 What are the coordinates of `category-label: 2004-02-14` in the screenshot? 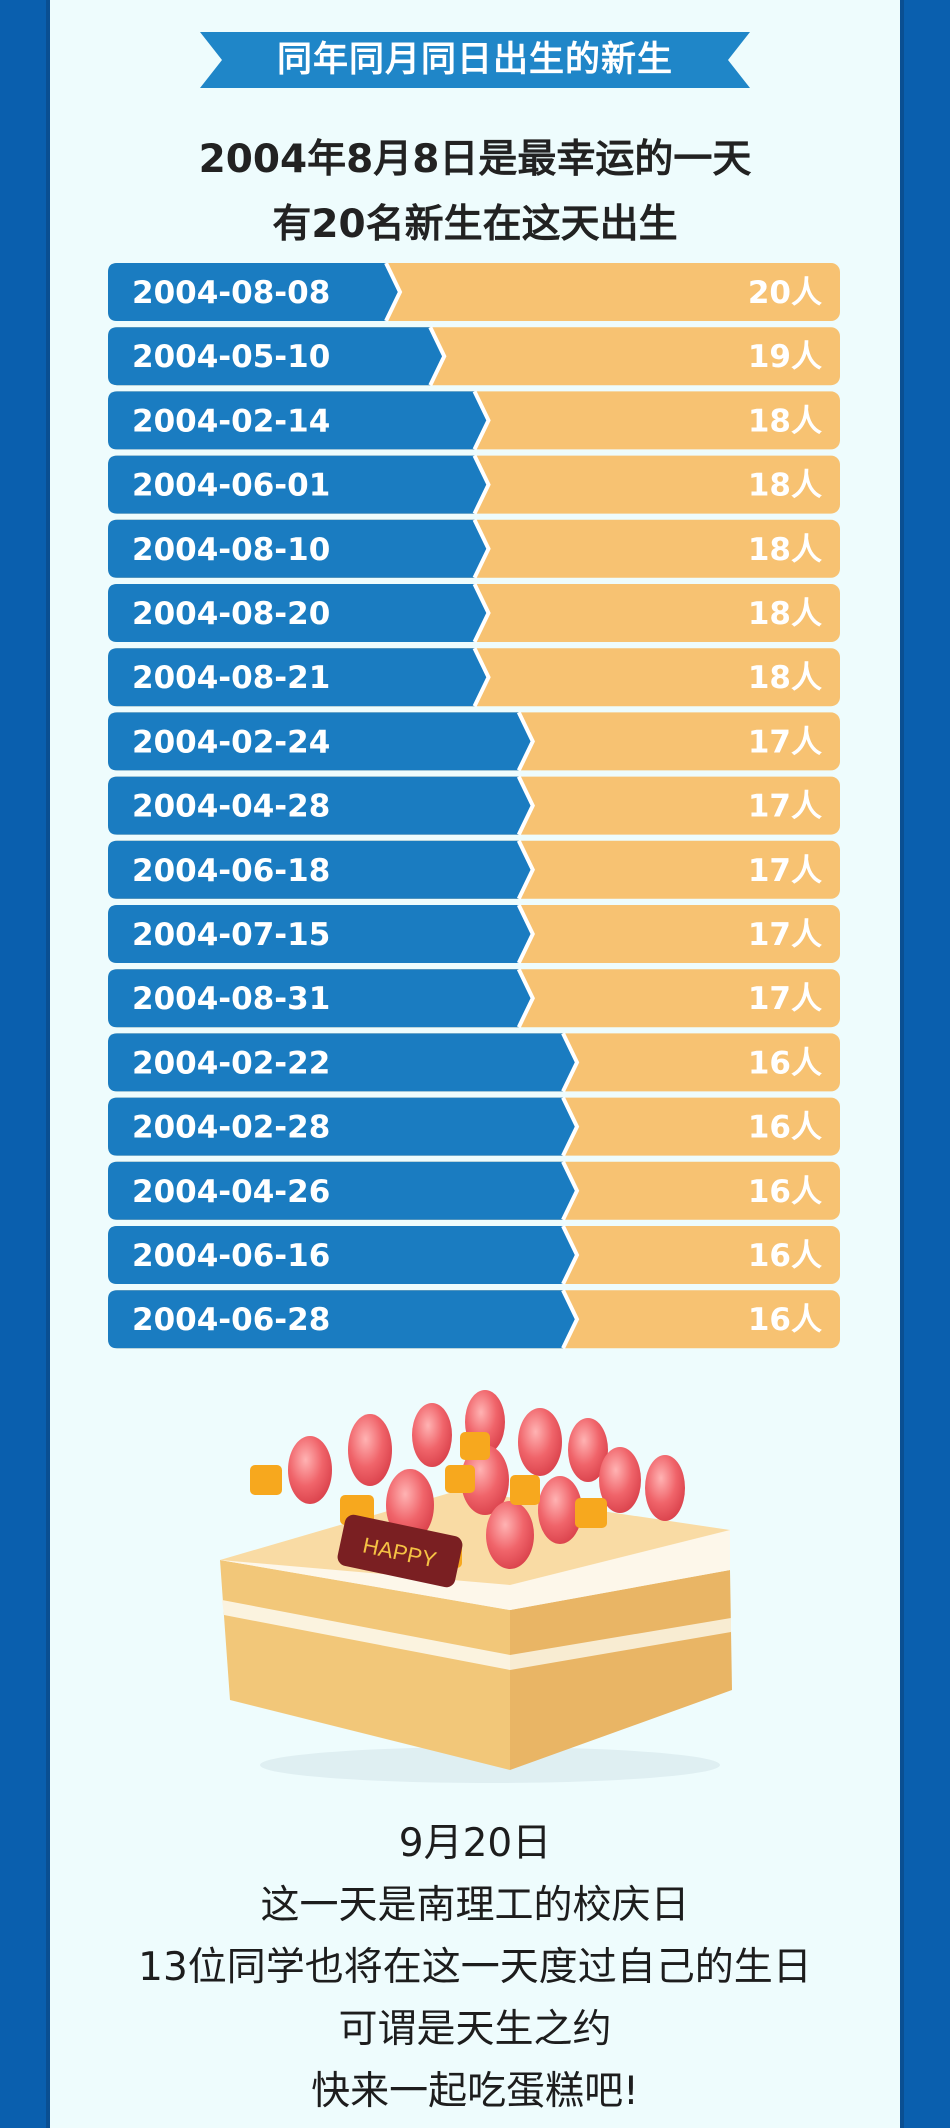 It's located at (231, 421).